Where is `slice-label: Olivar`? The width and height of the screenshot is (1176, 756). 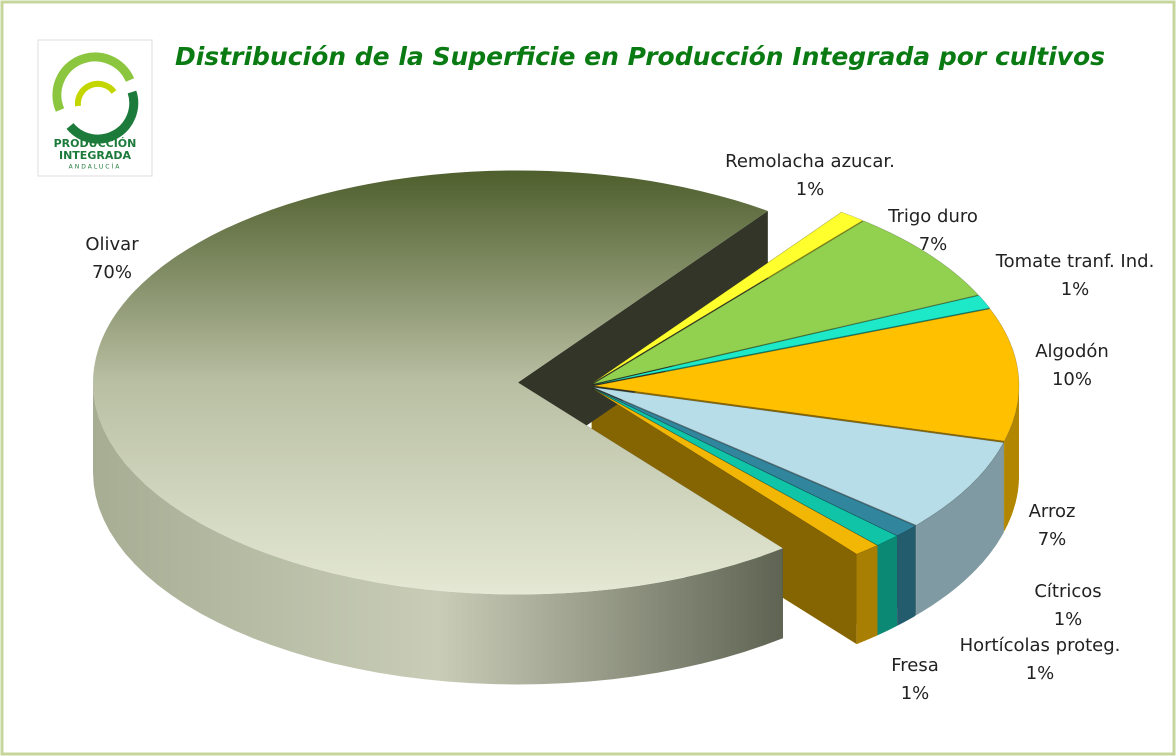
slice-label: Olivar is located at coordinates (112, 244).